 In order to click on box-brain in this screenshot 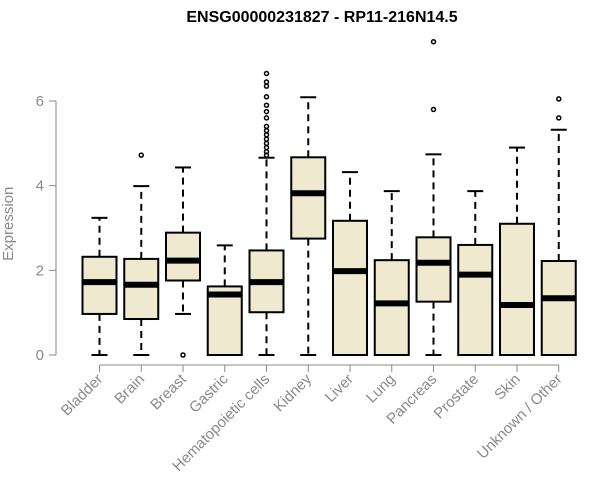, I will do `click(141, 254)`.